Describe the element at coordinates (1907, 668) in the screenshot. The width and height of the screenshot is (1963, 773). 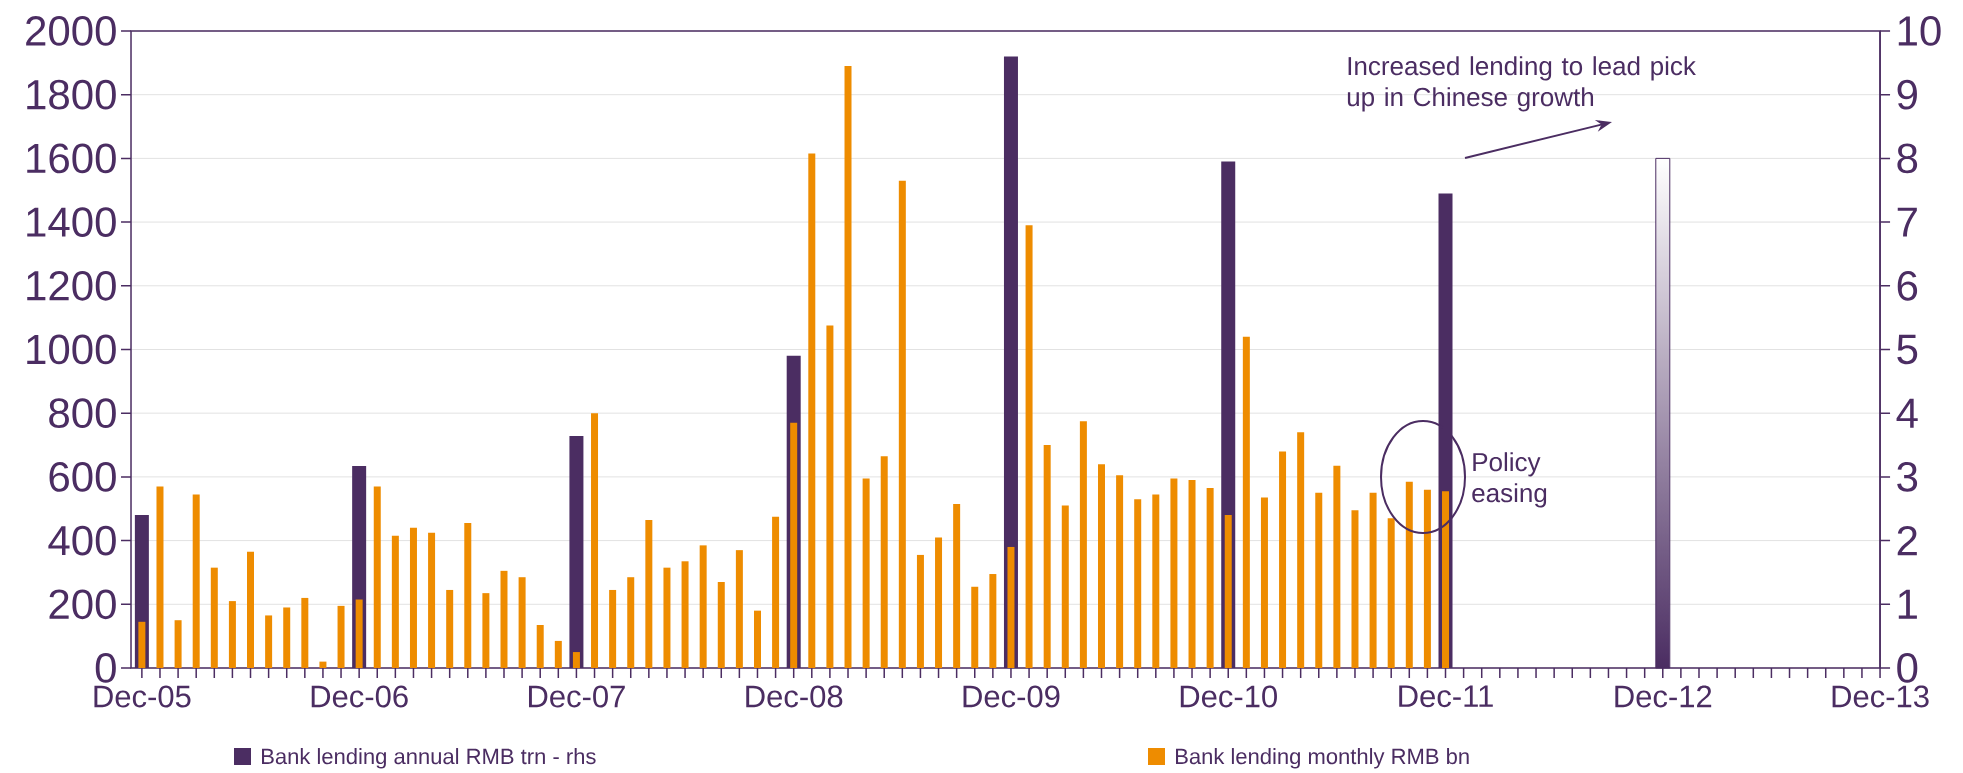
I see `y2-tick-label: 0` at that location.